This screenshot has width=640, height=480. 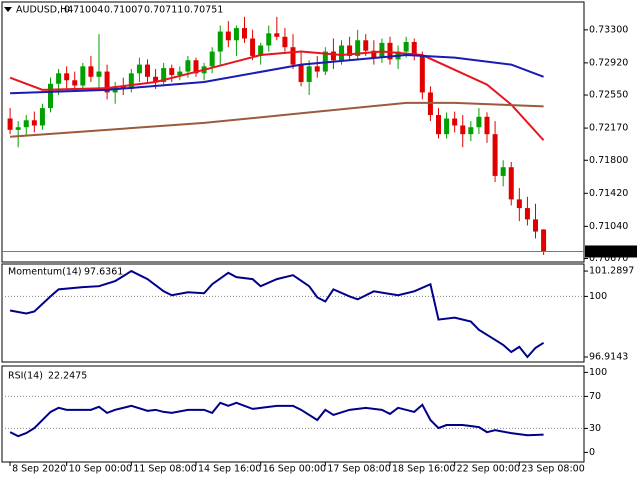 What do you see at coordinates (608, 258) in the screenshot?
I see `y-tick-label: 0.70670` at bounding box center [608, 258].